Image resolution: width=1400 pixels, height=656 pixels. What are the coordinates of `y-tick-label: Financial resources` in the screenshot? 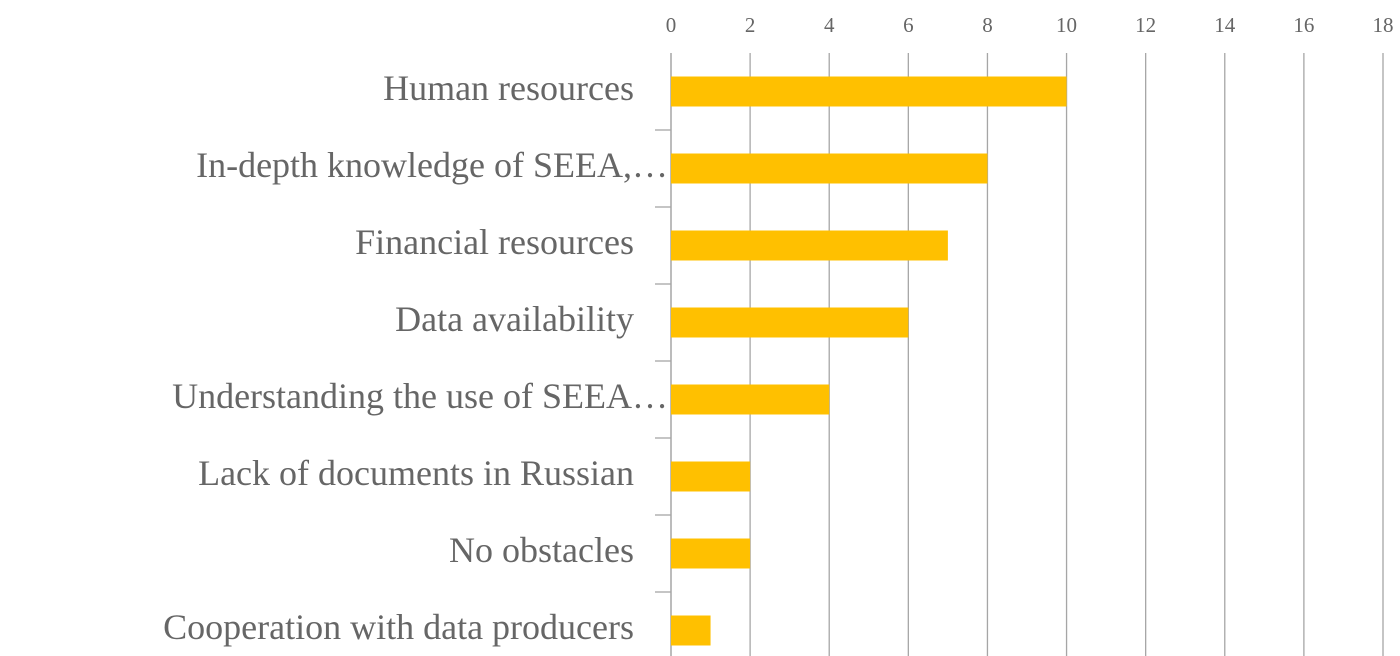 It's located at (494, 242).